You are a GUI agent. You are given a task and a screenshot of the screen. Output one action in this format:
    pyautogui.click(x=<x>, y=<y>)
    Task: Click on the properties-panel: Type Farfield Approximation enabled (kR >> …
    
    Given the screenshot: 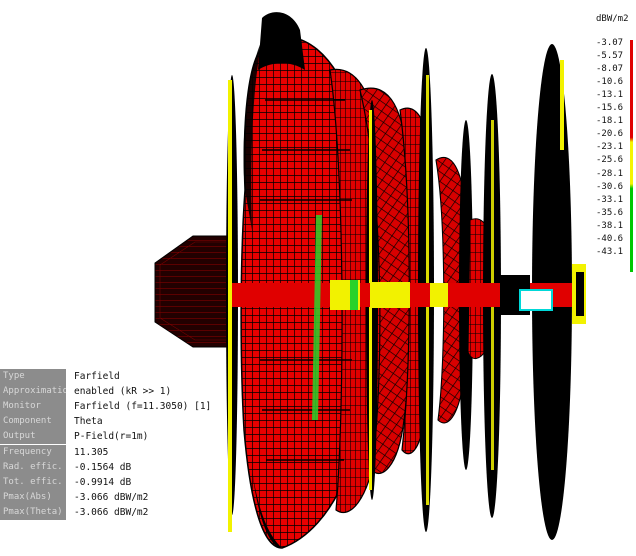 What is the action you would take?
    pyautogui.click(x=120, y=444)
    